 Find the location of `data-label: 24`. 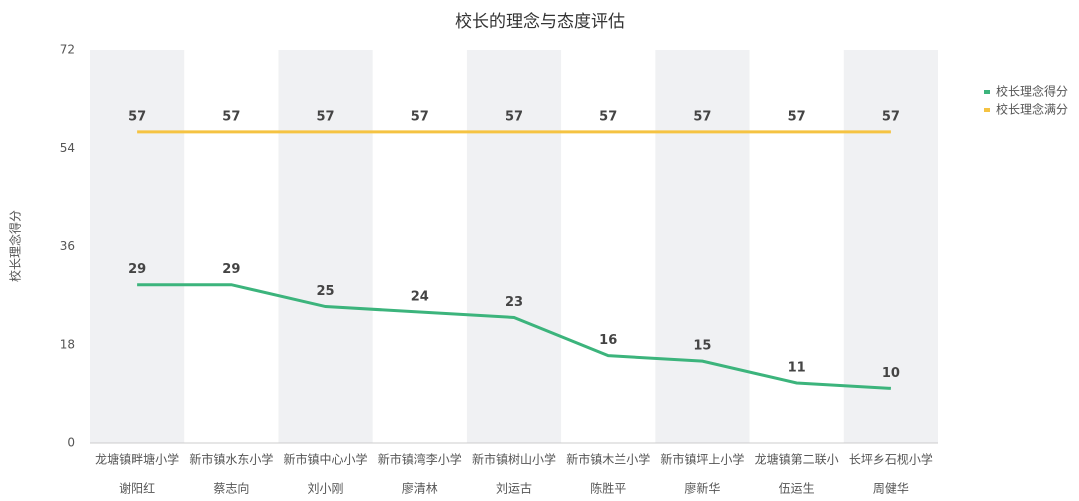

data-label: 24 is located at coordinates (420, 297).